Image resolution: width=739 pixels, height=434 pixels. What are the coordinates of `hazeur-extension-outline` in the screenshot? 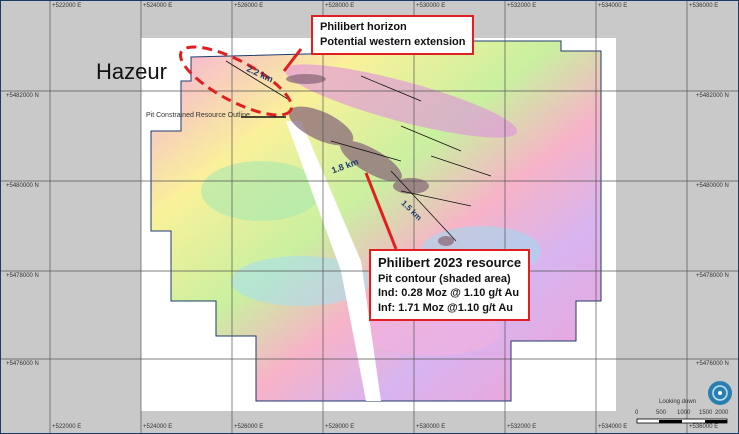 It's located at (236, 81).